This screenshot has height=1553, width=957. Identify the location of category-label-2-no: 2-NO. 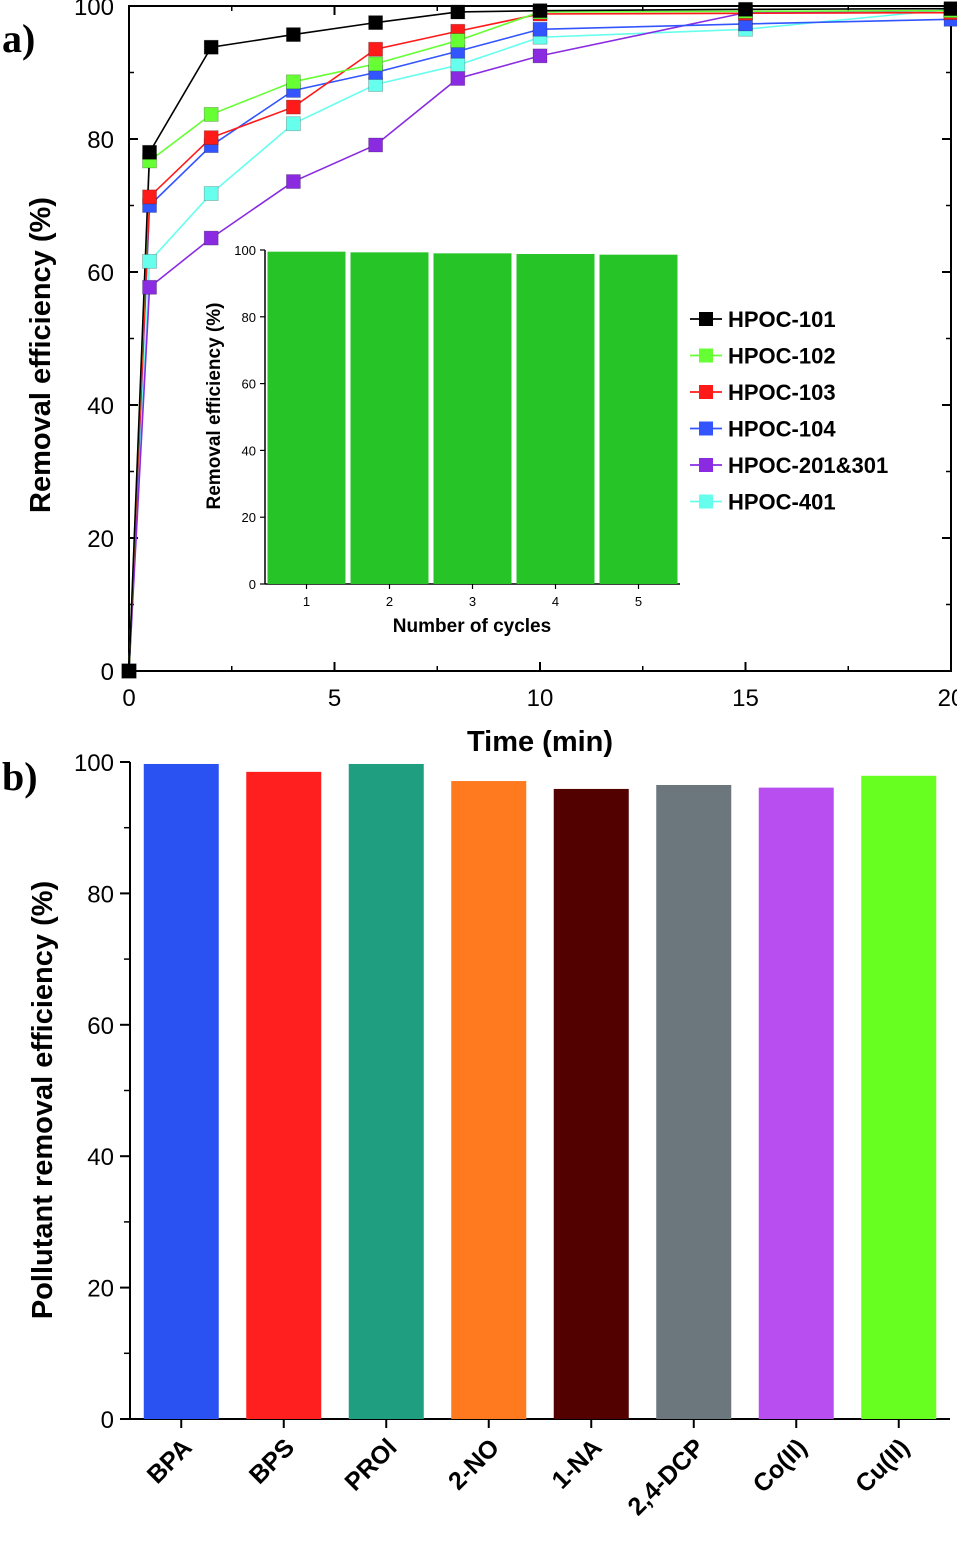
(474, 1464).